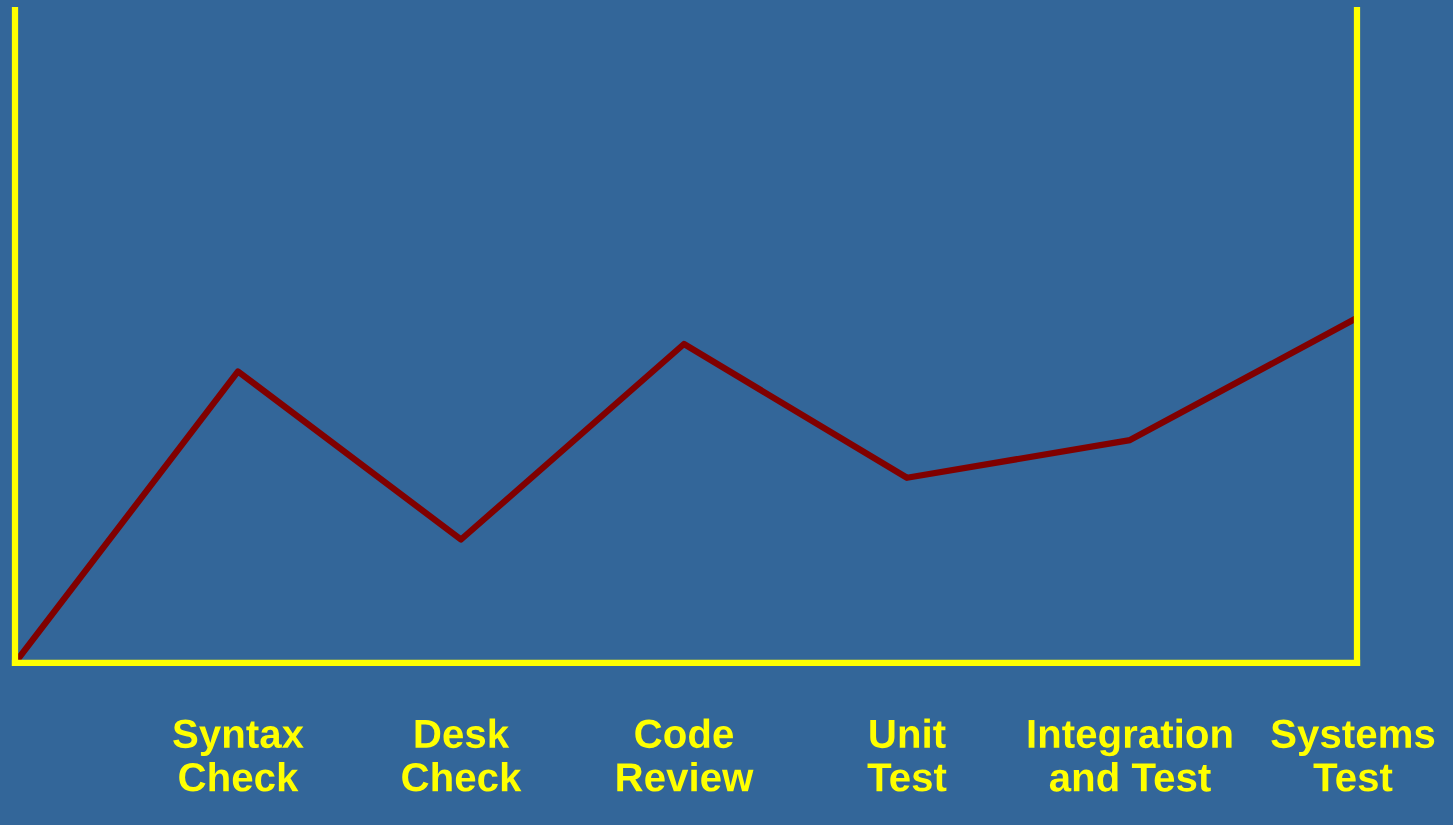 This screenshot has width=1453, height=825. Describe the element at coordinates (462, 755) in the screenshot. I see `x-tick-label: Desk Check` at that location.